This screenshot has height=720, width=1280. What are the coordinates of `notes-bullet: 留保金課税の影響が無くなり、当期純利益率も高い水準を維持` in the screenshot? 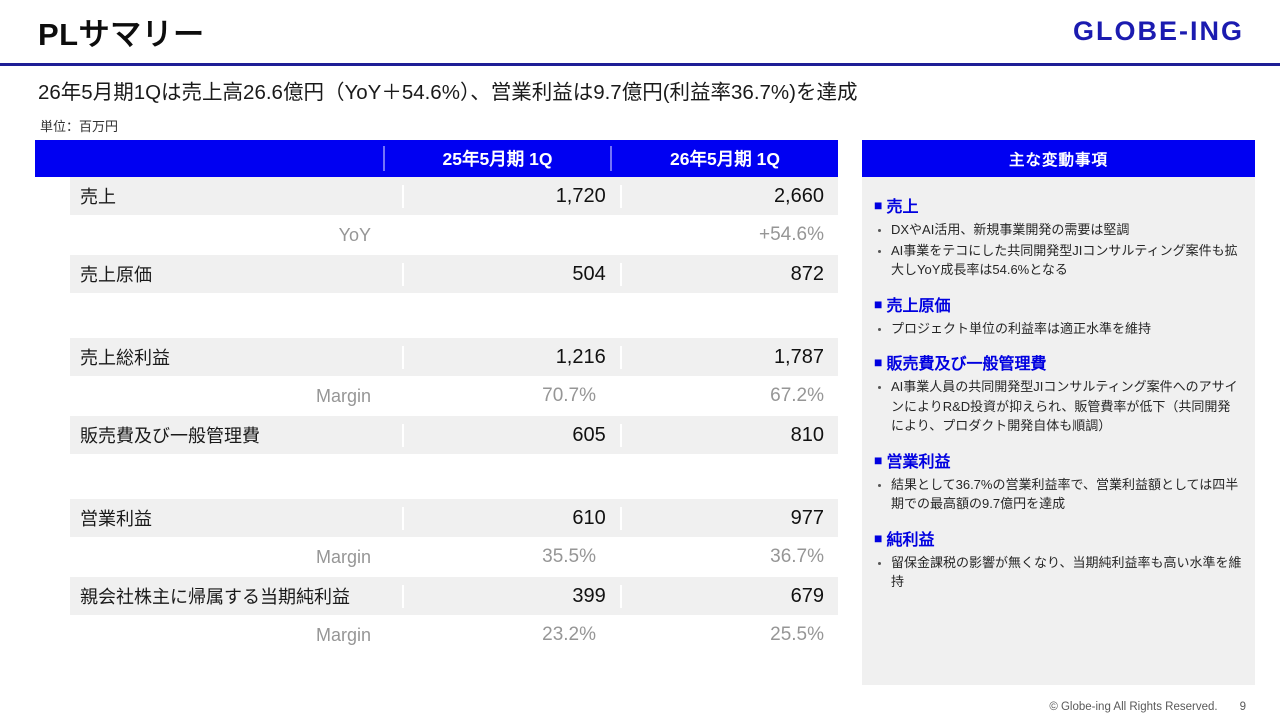 It's located at (1067, 572).